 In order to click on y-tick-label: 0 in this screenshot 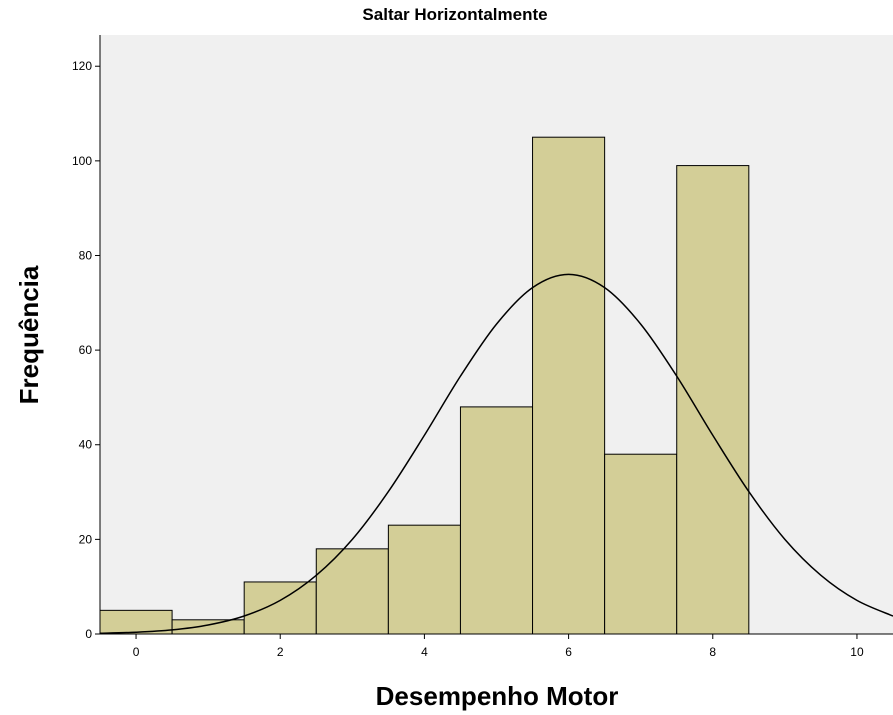, I will do `click(88, 634)`.